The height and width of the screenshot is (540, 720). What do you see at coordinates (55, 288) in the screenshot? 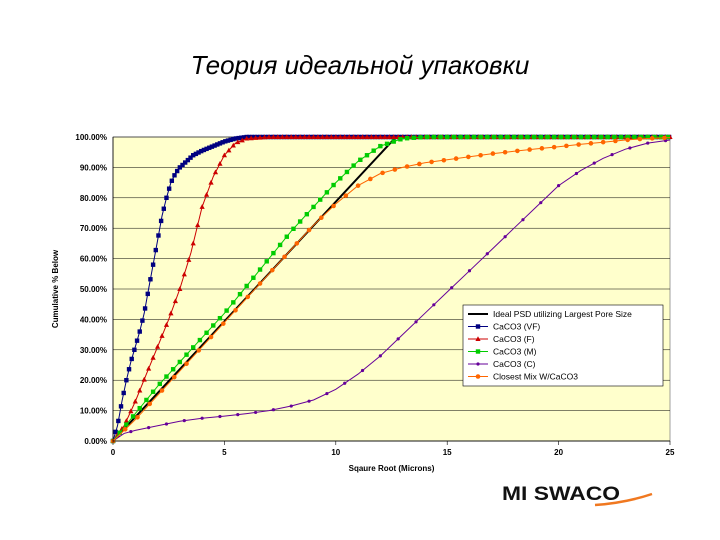
I see `y-axis-label: Cumulative % Below` at bounding box center [55, 288].